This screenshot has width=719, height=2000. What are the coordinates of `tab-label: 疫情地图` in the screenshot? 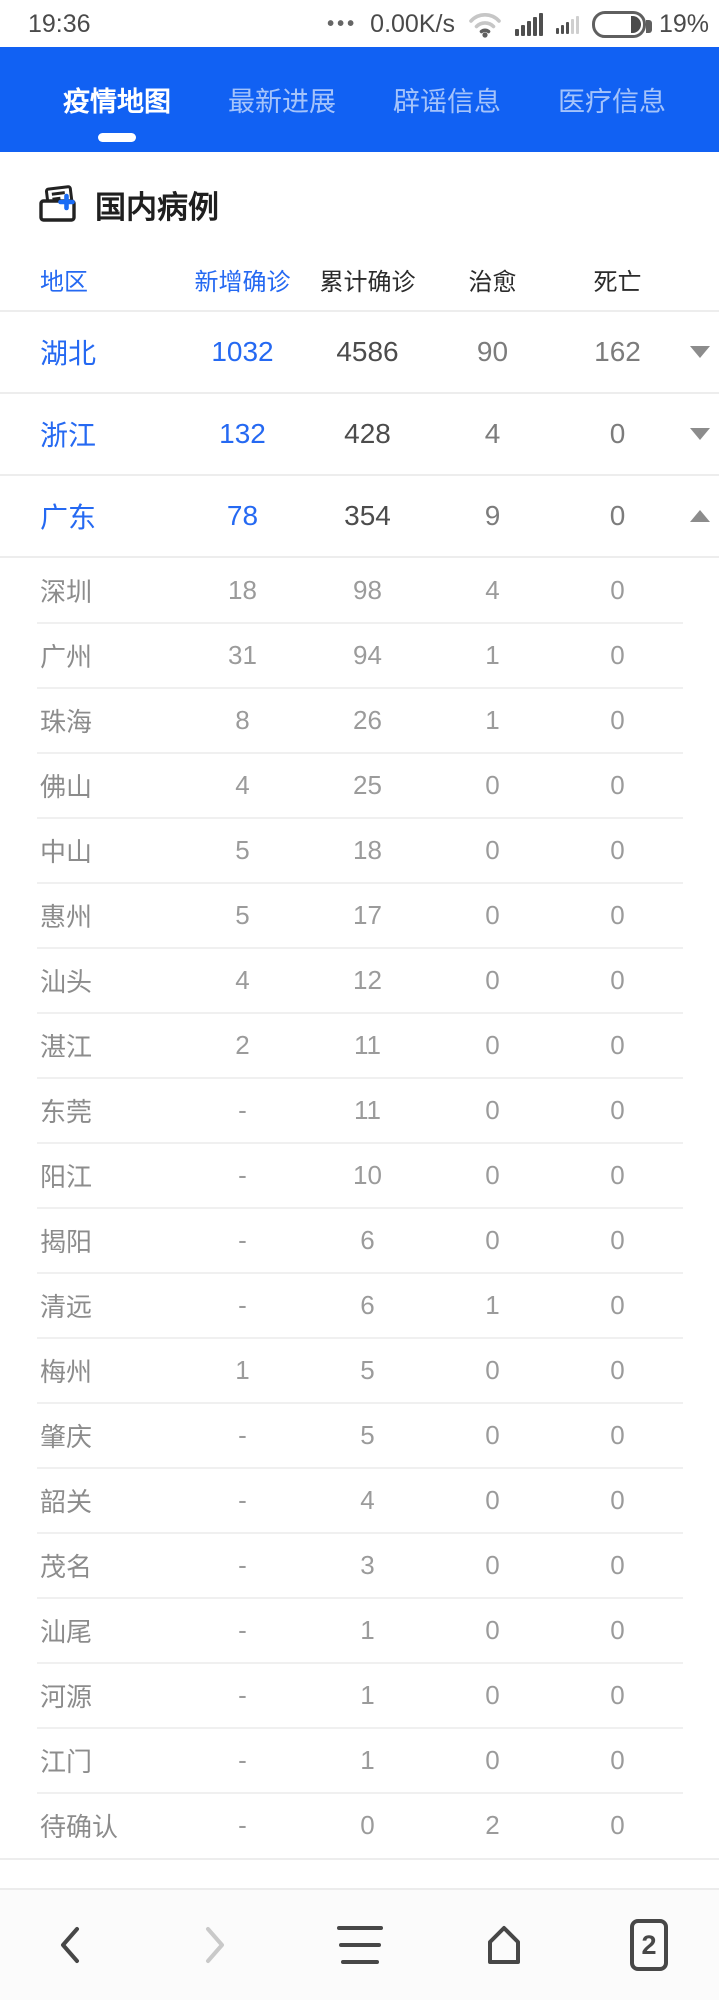 It's located at (117, 102).